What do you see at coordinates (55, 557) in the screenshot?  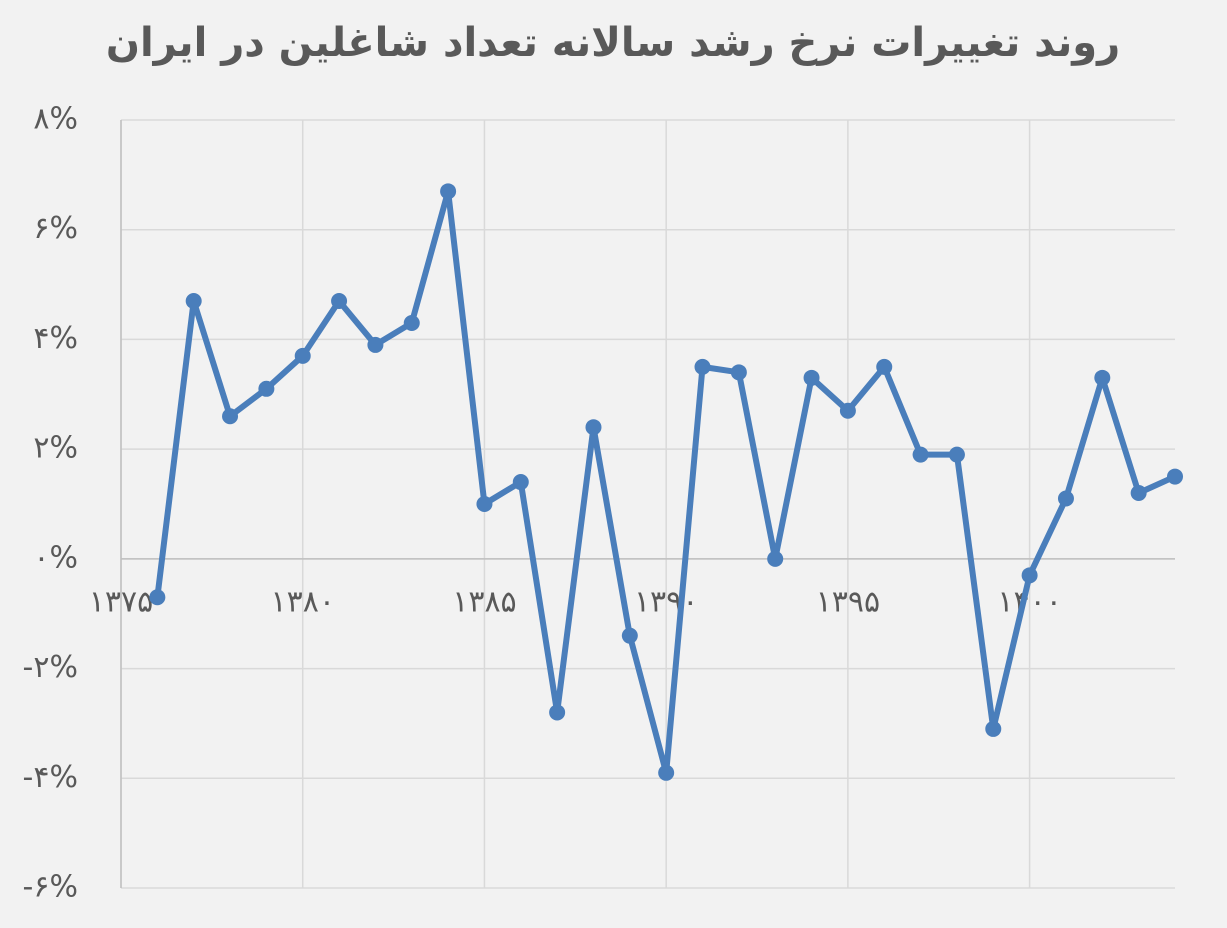 I see `y-tick-label: ۰%` at bounding box center [55, 557].